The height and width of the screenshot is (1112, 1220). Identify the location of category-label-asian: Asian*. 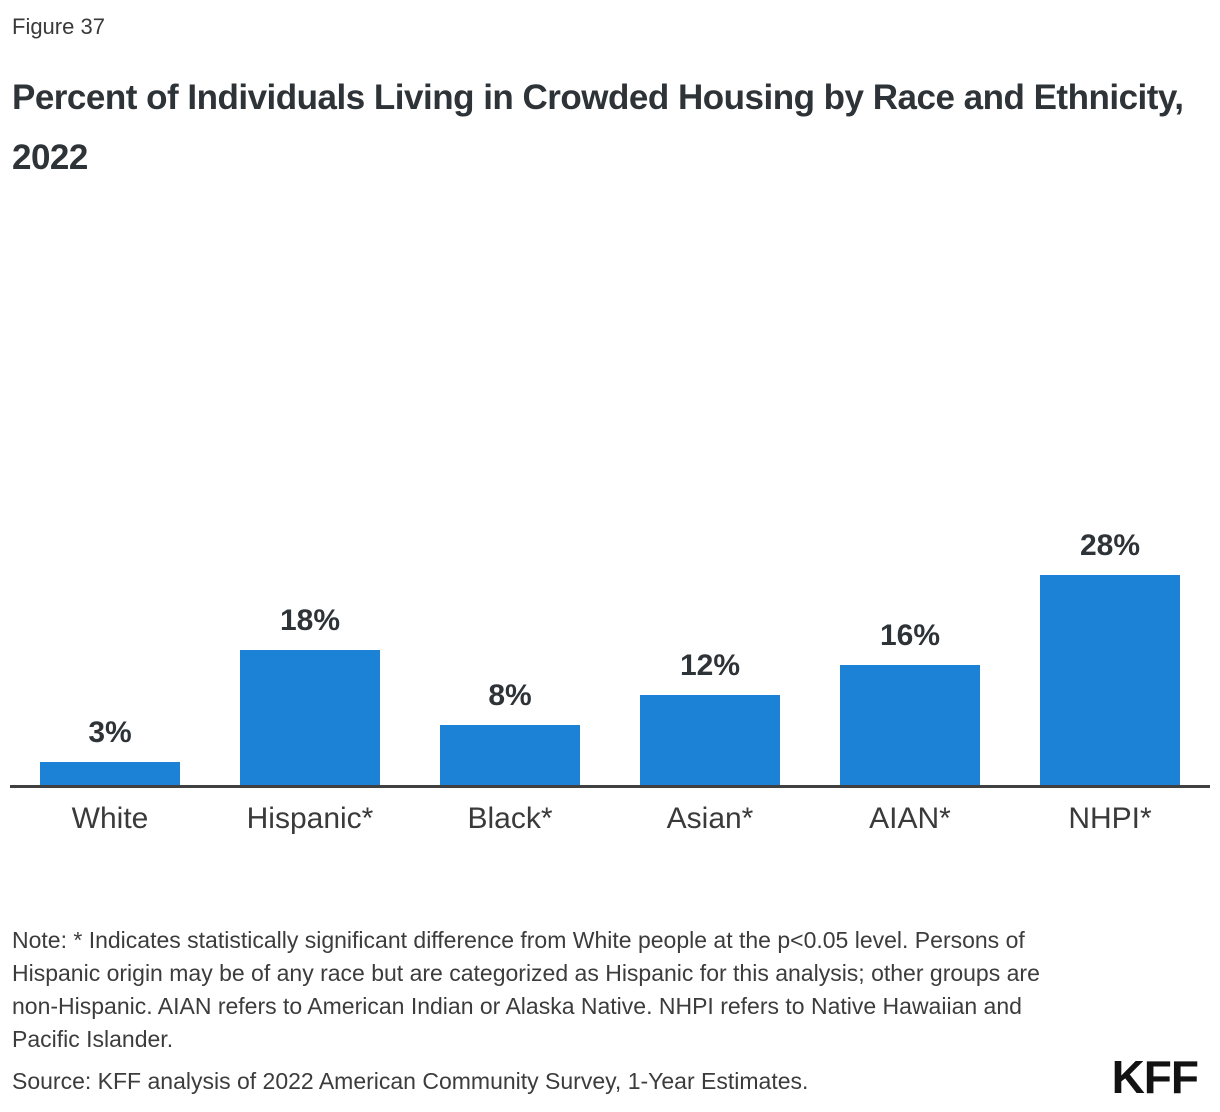
(710, 818).